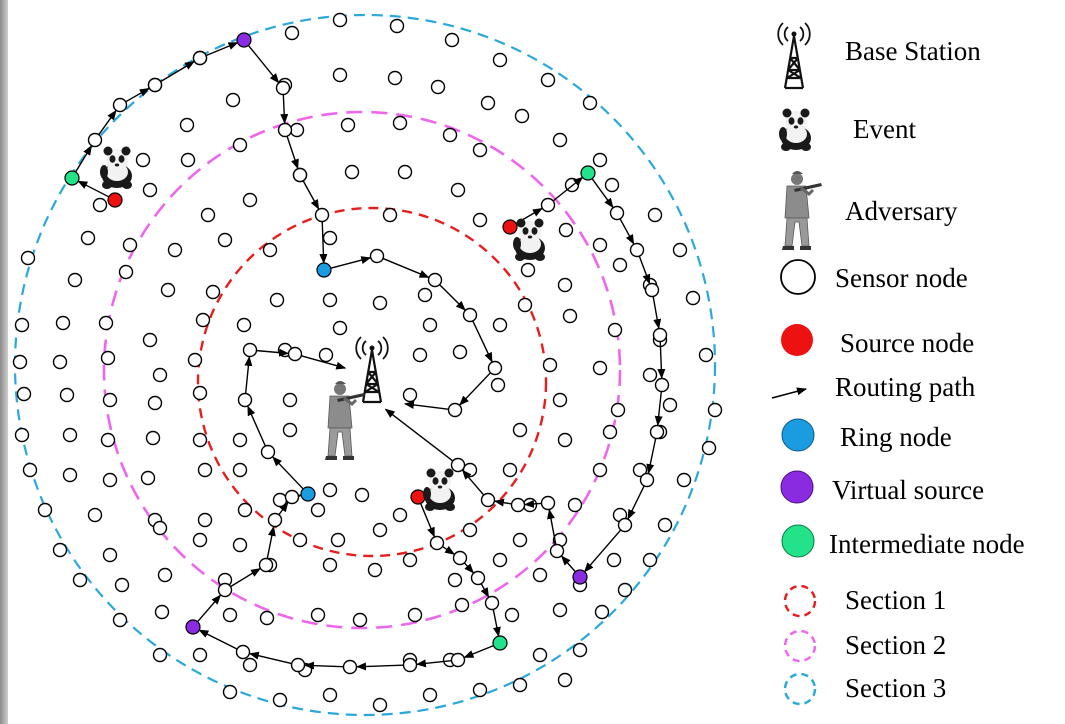  What do you see at coordinates (905, 387) in the screenshot?
I see `legend-routing-path-label: Routing path` at bounding box center [905, 387].